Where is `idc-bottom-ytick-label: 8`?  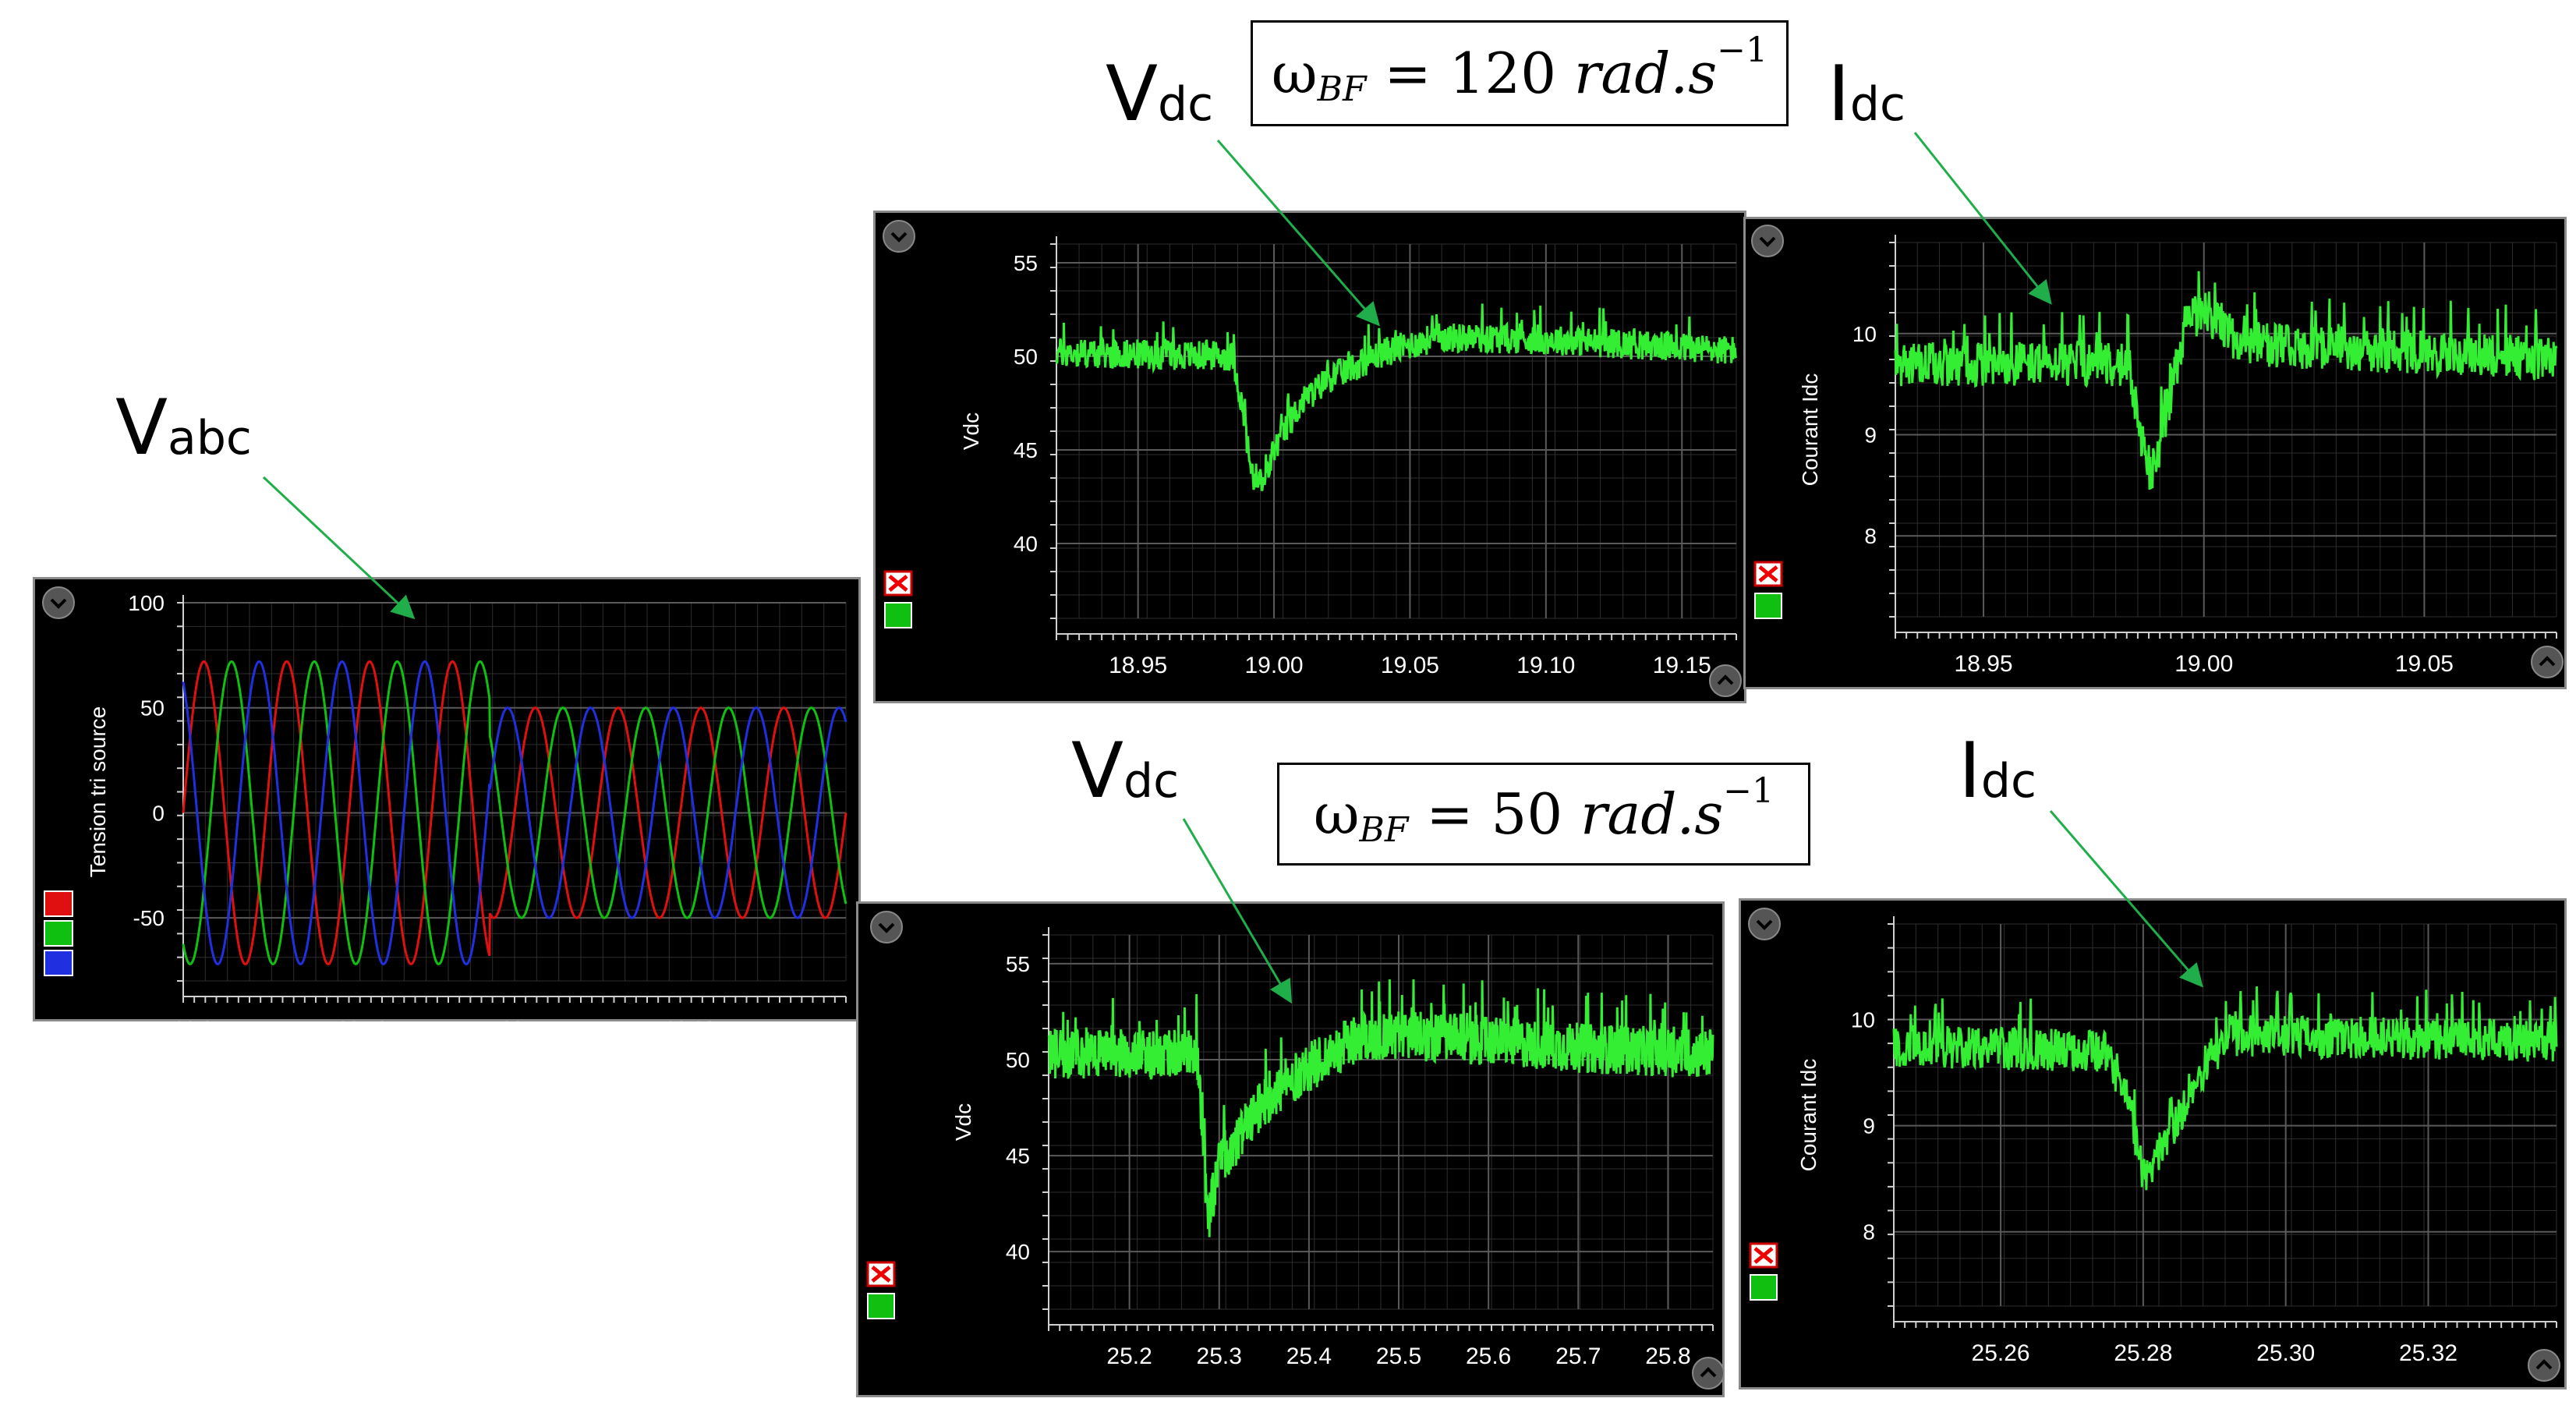 idc-bottom-ytick-label: 8 is located at coordinates (1869, 1232).